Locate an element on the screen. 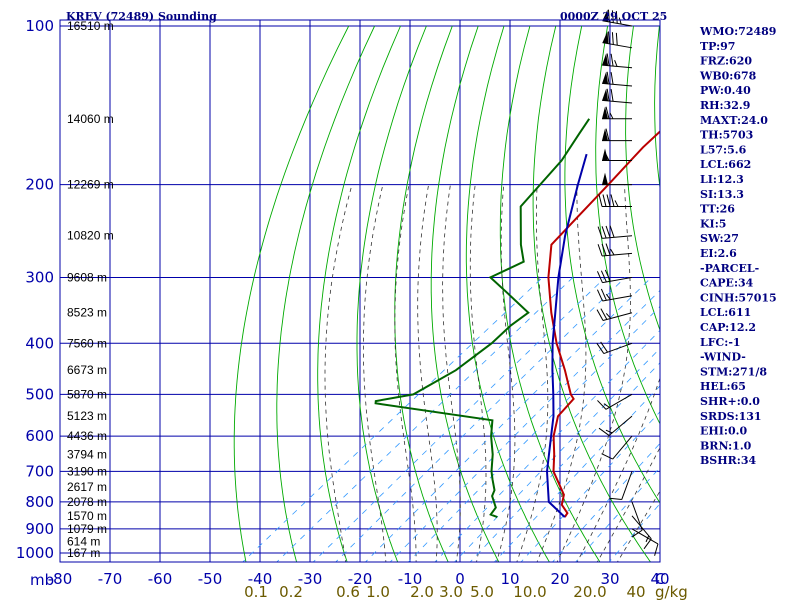  sounding-index: LI:12.3 is located at coordinates (722, 179).